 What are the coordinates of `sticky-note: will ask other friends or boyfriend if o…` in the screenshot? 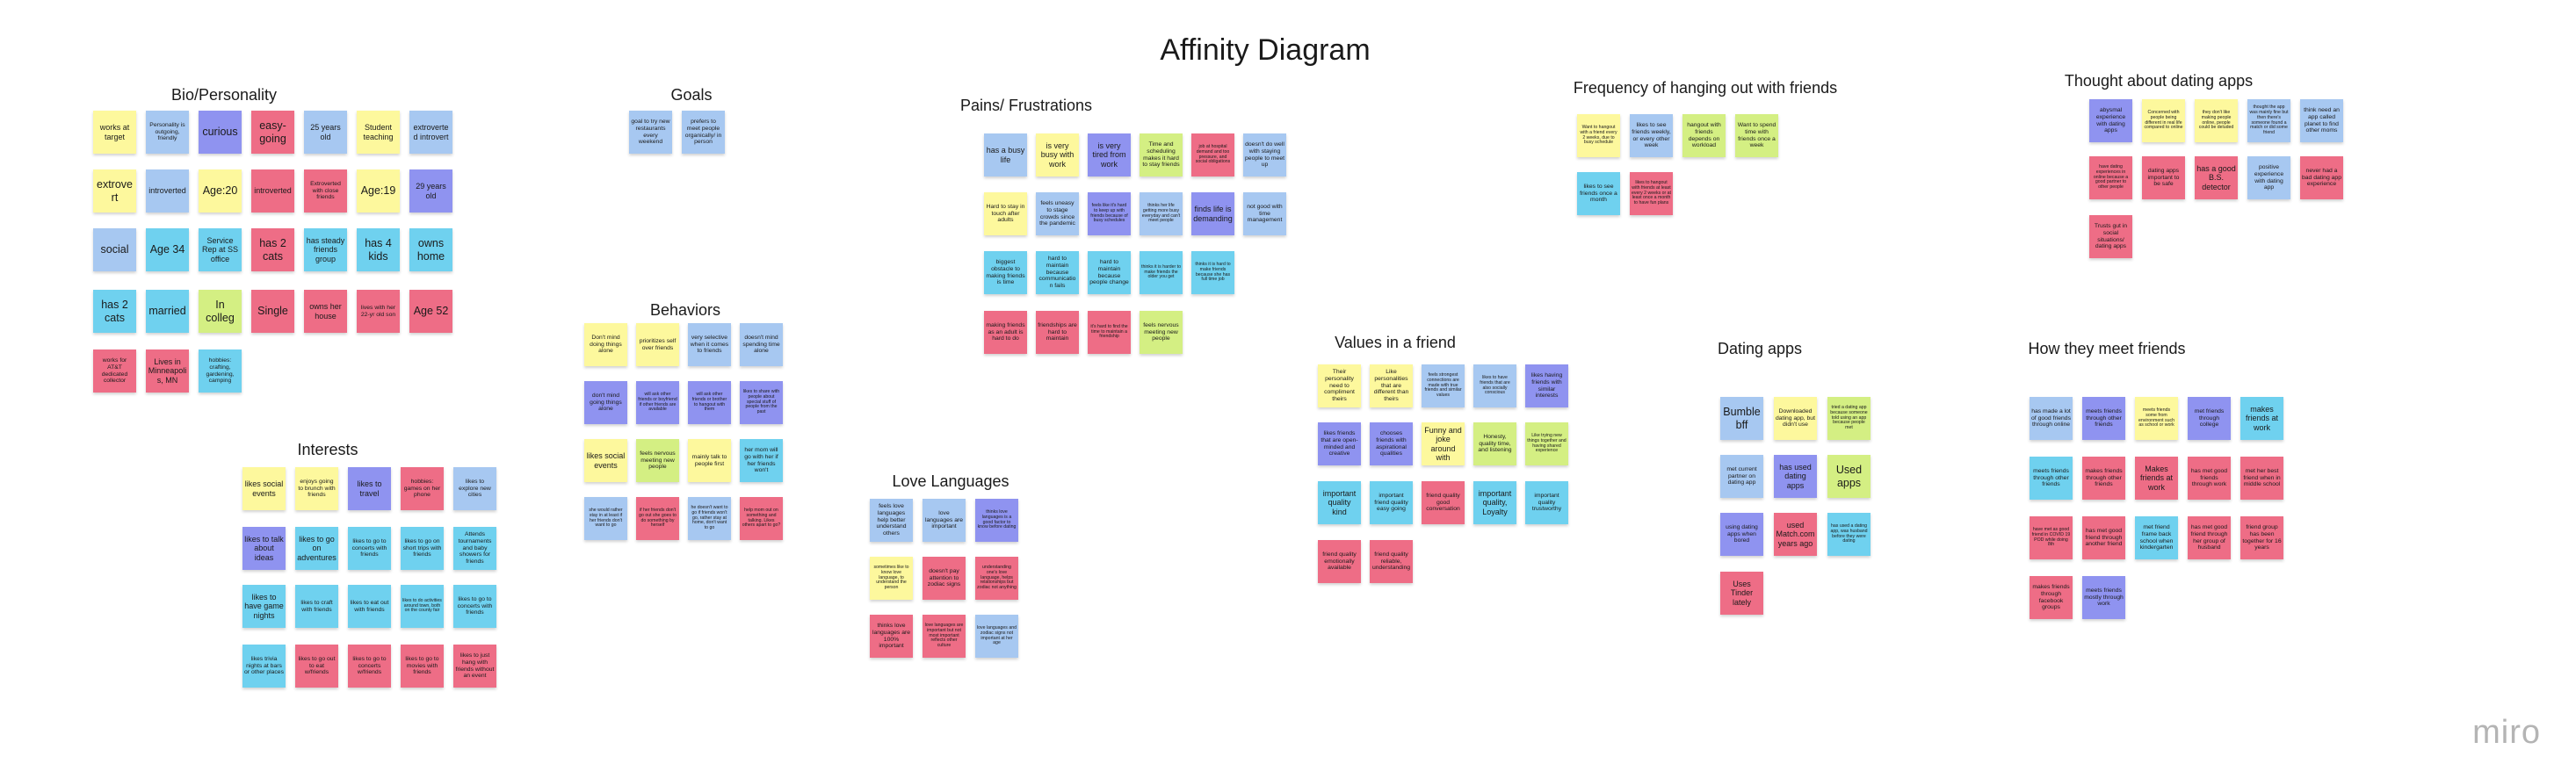 It's located at (657, 402).